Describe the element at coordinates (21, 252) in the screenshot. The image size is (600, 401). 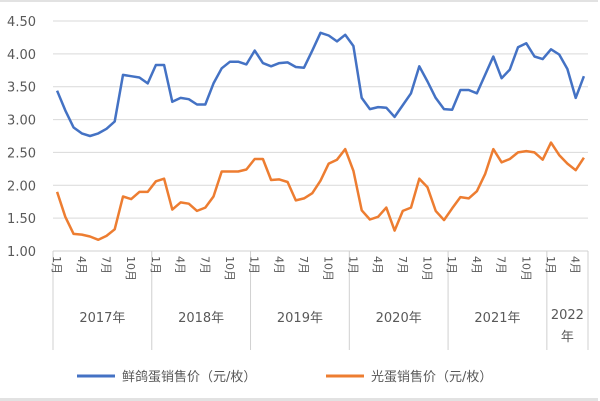
I see `y-tick-label: 1.00` at that location.